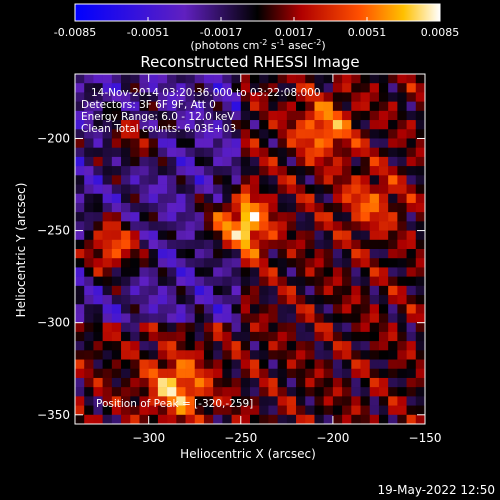  What do you see at coordinates (256, 28) in the screenshot?
I see `colorbar-ticks: -0.0085 -0.0051 -0.0017 0.0017 0.0051 0.0085` at bounding box center [256, 28].